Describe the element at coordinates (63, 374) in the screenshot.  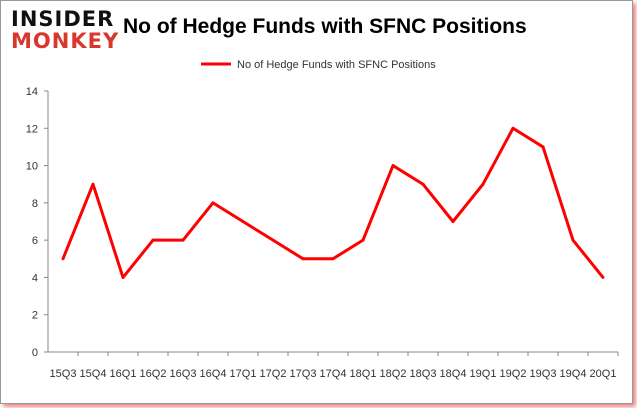
I see `x-tick-label: 15Q3` at that location.